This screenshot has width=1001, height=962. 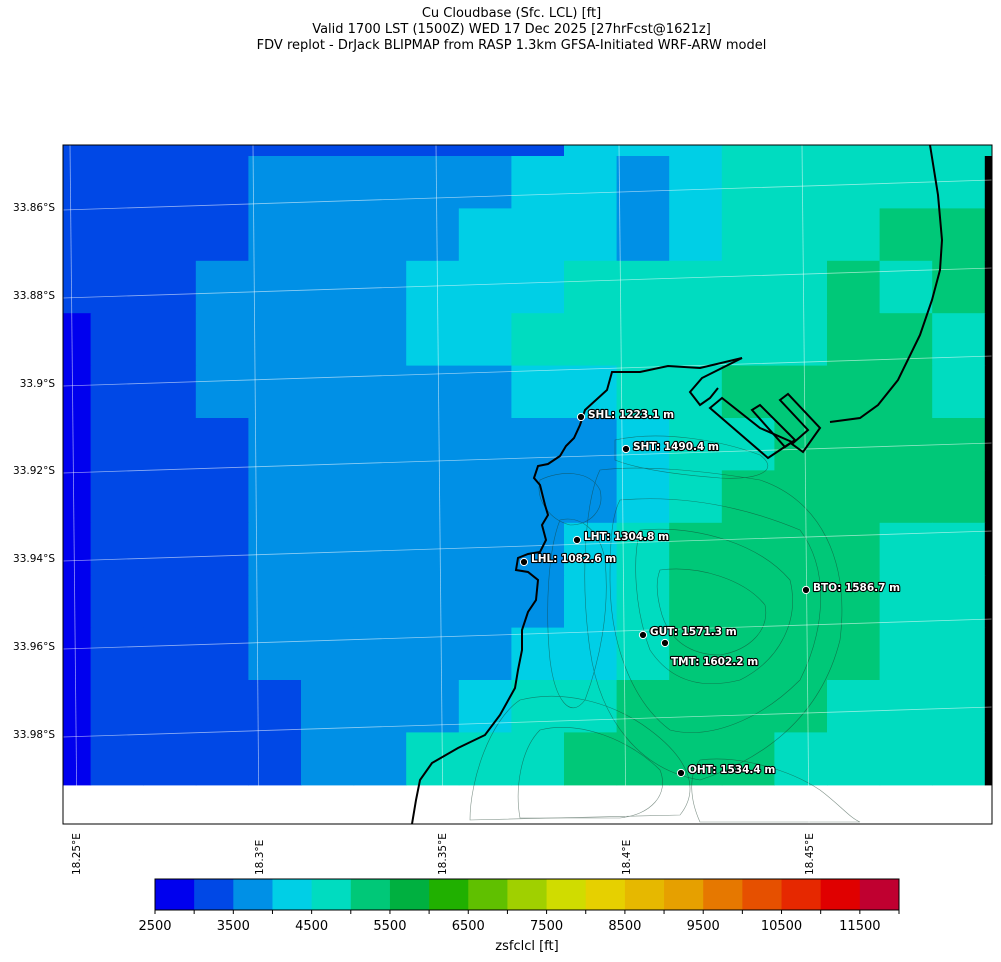 What do you see at coordinates (751, 428) in the screenshot?
I see `harbour-breakwater` at bounding box center [751, 428].